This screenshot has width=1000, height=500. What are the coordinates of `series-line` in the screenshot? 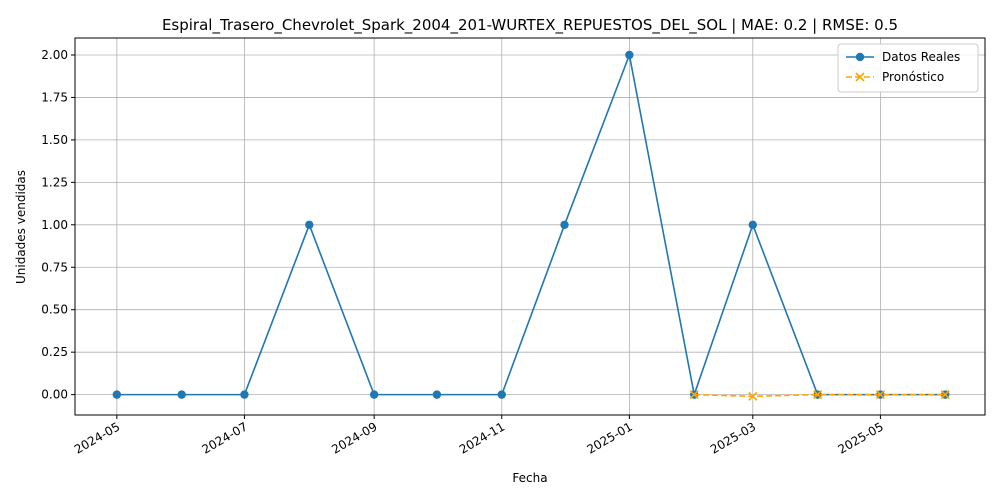 It's located at (820, 395).